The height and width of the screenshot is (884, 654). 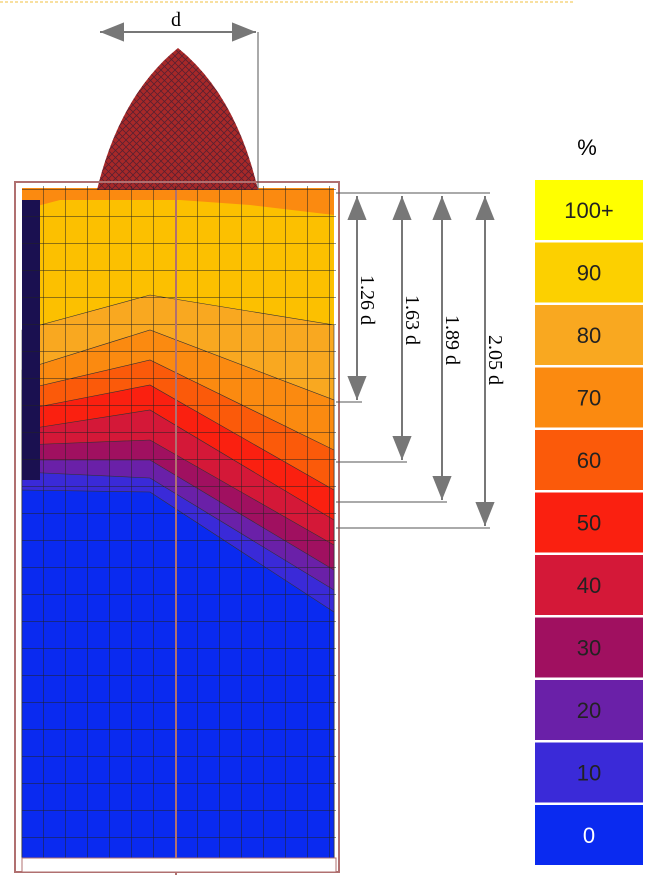 I want to click on legend-label: 80, so click(x=589, y=335).